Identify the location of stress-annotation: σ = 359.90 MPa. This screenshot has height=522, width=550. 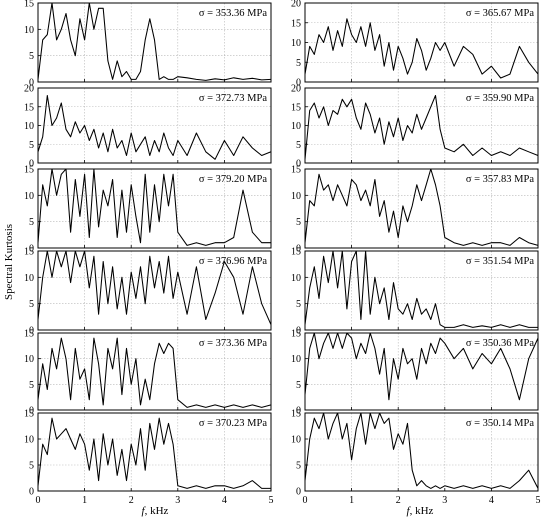
(500, 98).